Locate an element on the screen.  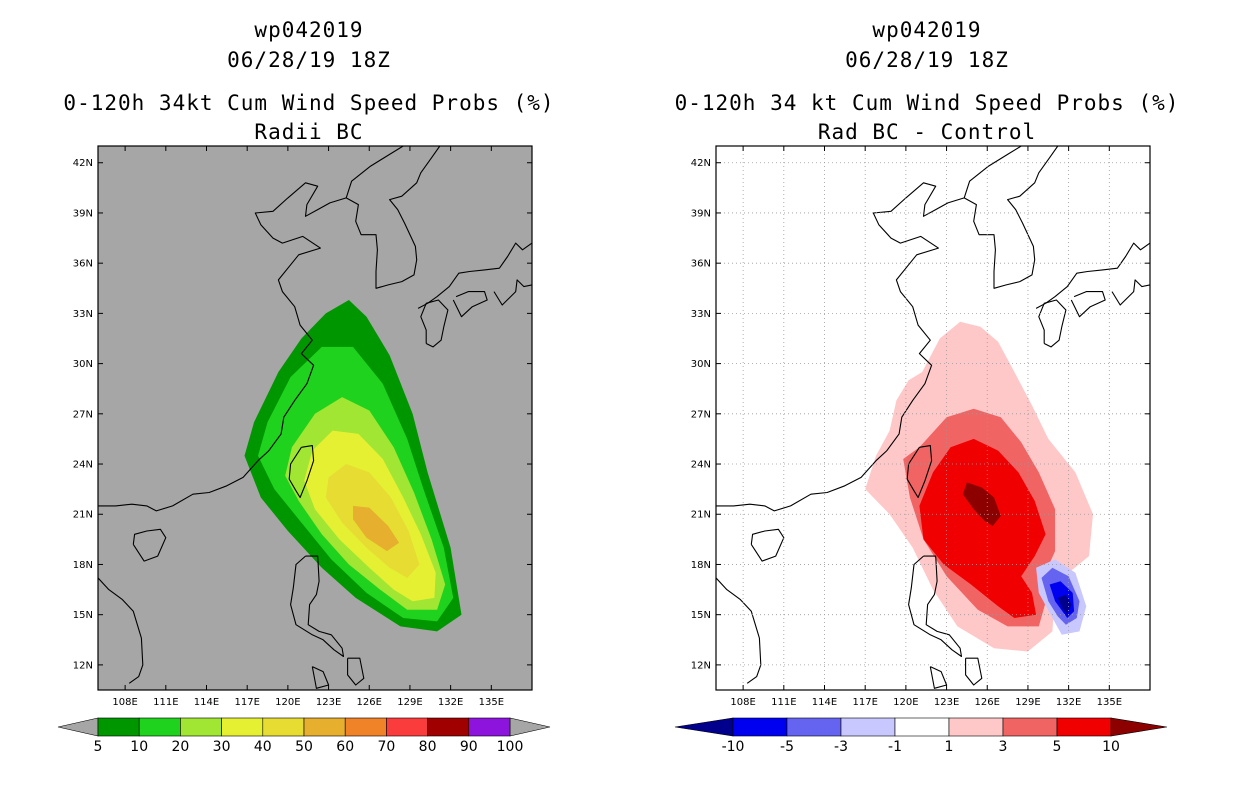
chart-title: 0-120h 34 kt Cum Wind Speed Probs (%) is located at coordinates (927, 103).